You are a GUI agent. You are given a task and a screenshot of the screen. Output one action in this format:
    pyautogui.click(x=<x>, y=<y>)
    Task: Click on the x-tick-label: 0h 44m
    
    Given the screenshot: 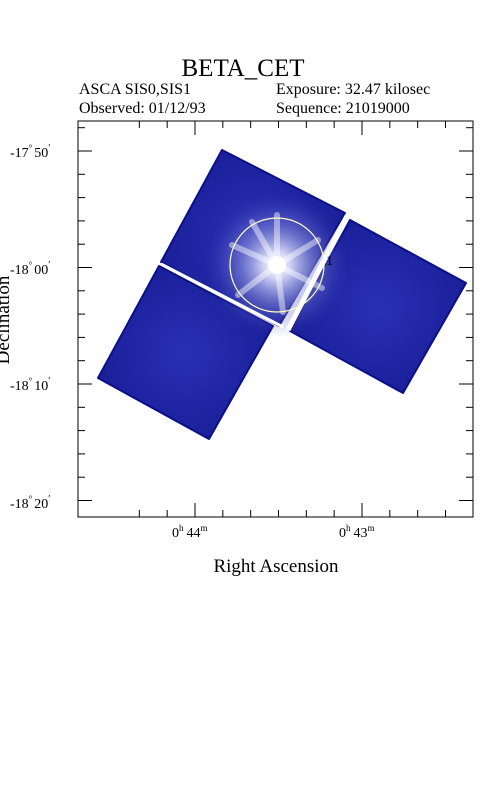 What is the action you would take?
    pyautogui.click(x=190, y=532)
    